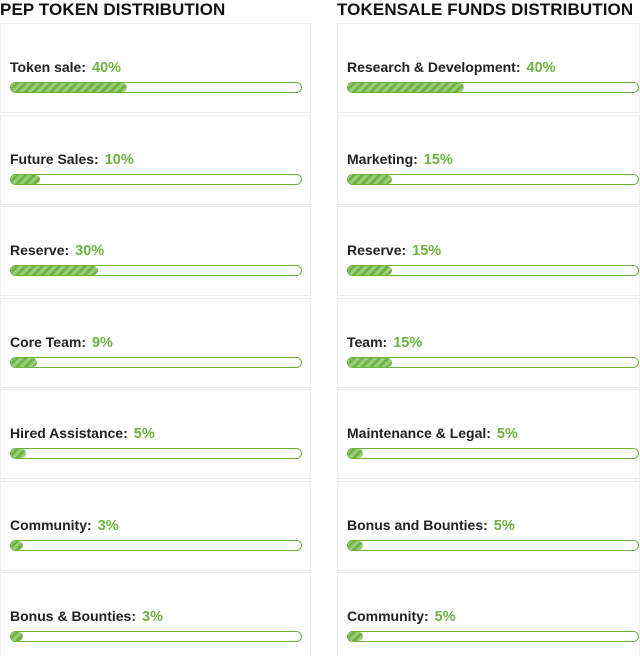  Describe the element at coordinates (155, 342) in the screenshot. I see `distribution-card: Core Team: 9%` at that location.